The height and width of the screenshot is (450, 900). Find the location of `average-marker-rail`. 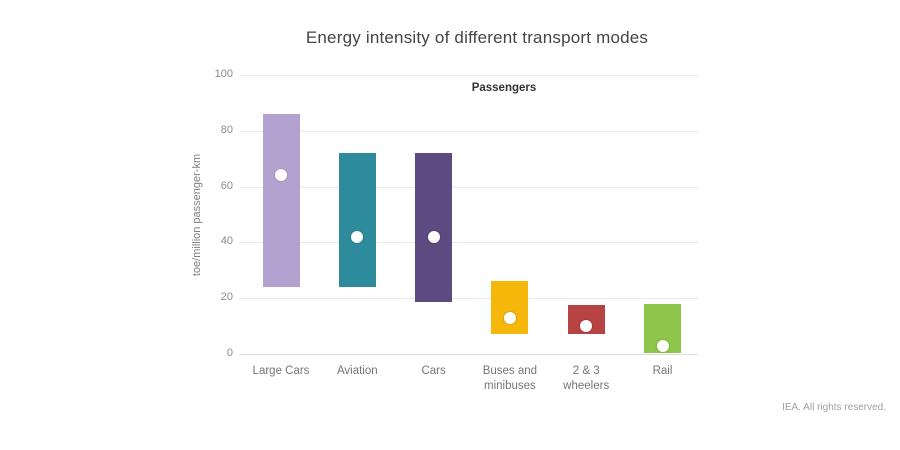

average-marker-rail is located at coordinates (662, 345).